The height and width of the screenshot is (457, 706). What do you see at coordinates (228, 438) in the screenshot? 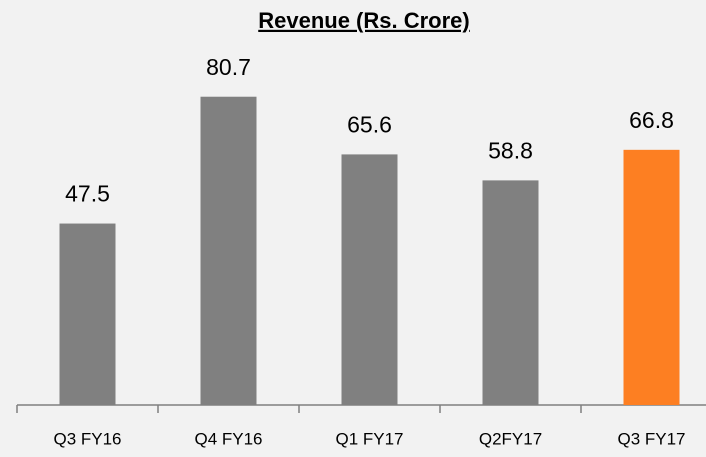
I see `x-tick-label: Q4 FY16` at bounding box center [228, 438].